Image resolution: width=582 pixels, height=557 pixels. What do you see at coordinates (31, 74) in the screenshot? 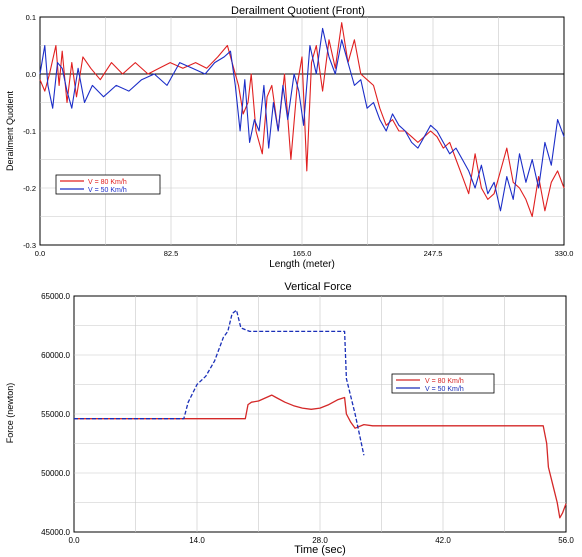
I see `chart1-y-tick-label: 0.0` at bounding box center [31, 74].